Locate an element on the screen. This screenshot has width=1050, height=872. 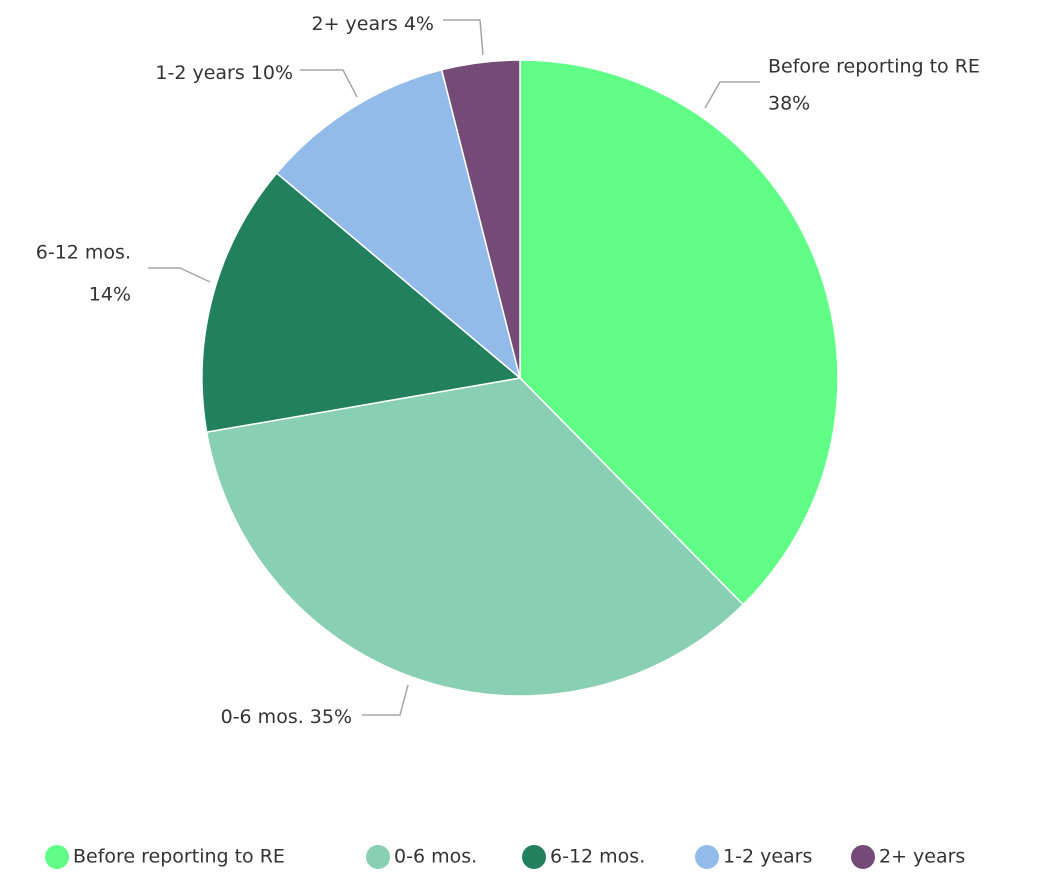
data-label-group: 1-2 years 10% is located at coordinates (224, 73).